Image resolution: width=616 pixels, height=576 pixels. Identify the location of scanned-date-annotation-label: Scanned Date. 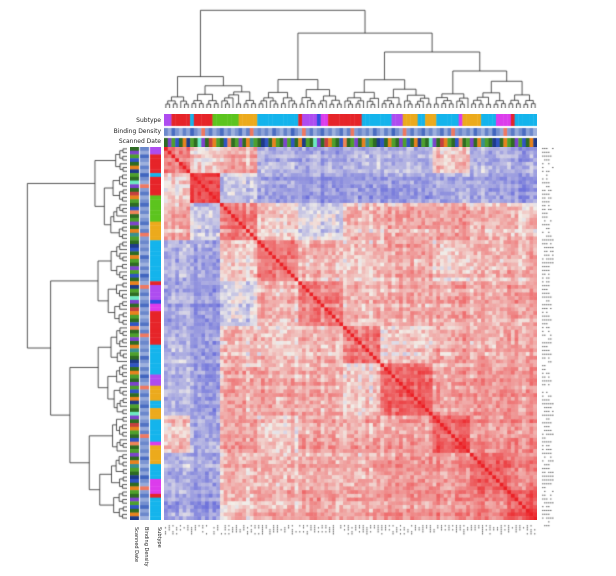
(139, 141).